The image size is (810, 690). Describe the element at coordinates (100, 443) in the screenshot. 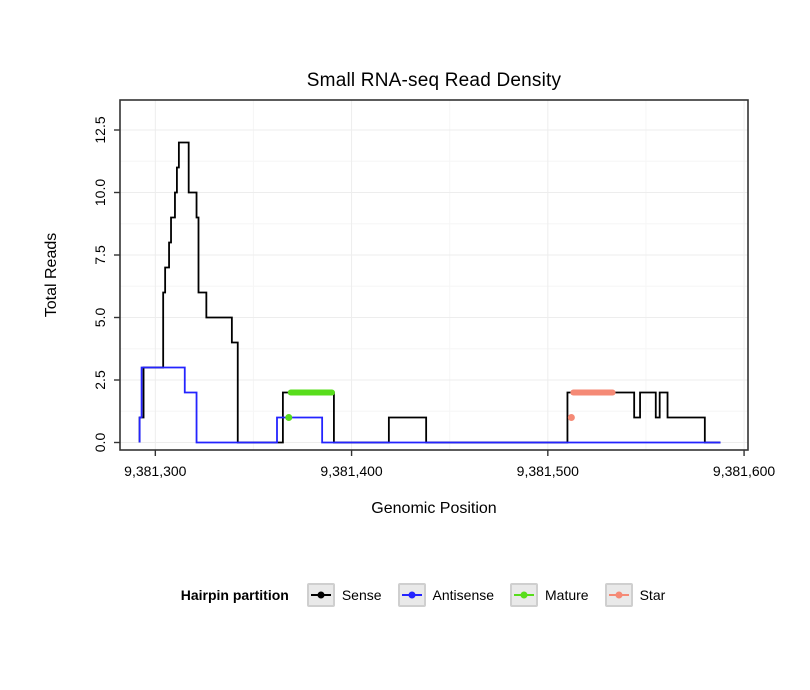

I see `y-tick-label: 0.0` at that location.